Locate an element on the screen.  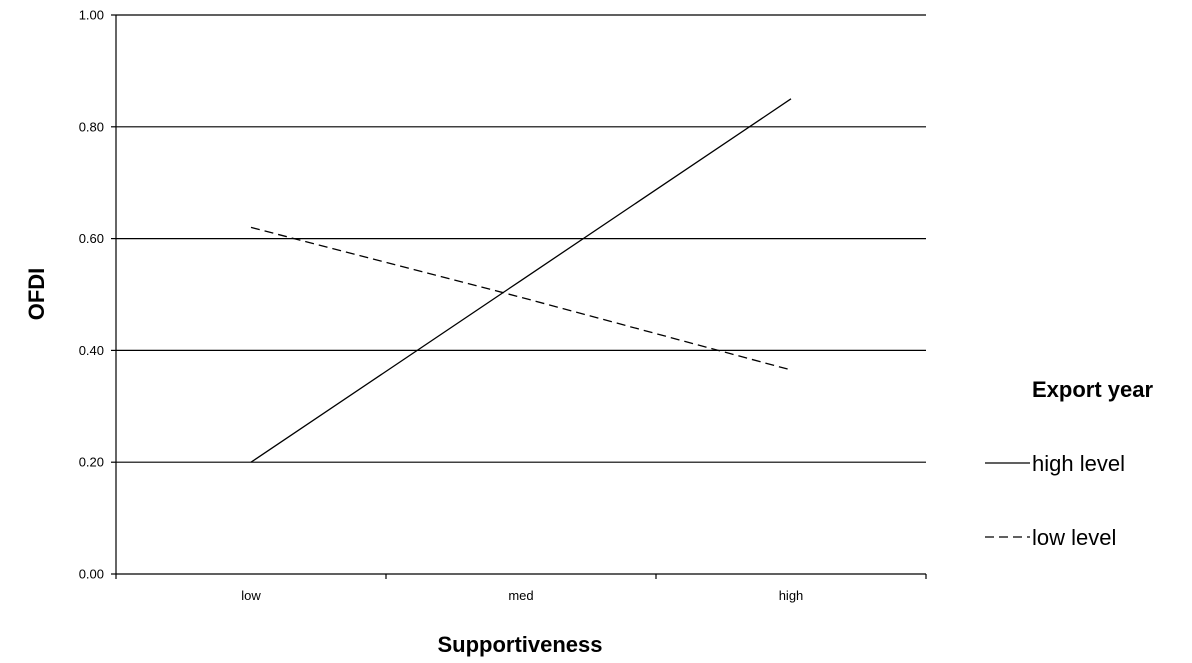
legend-label-low-level: low level is located at coordinates (1074, 537).